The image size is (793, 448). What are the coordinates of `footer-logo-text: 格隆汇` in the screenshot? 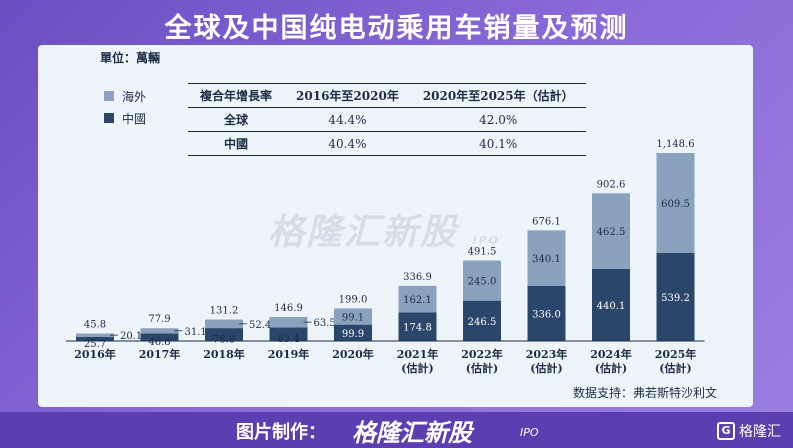 It's located at (760, 432).